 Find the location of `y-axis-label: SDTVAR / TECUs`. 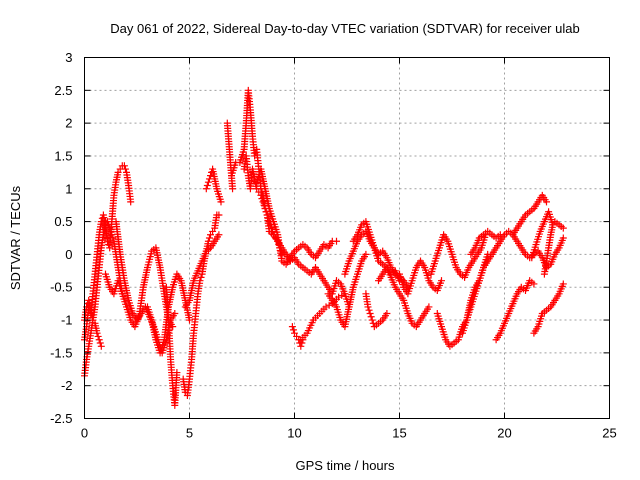

y-axis-label: SDTVAR / TECUs is located at coordinates (15, 237).